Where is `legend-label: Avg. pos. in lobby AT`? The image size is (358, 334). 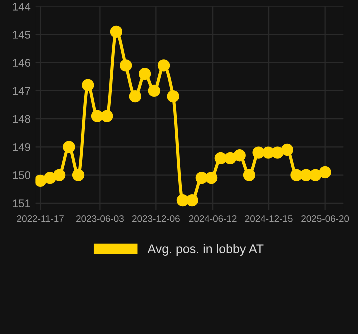 legend-label: Avg. pos. in lobby AT is located at coordinates (206, 250).